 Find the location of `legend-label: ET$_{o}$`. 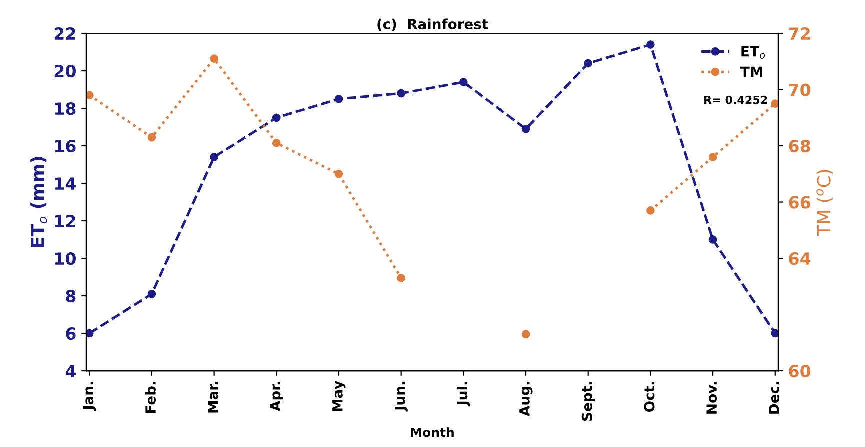

legend-label: ET$_{o}$ is located at coordinates (754, 52).